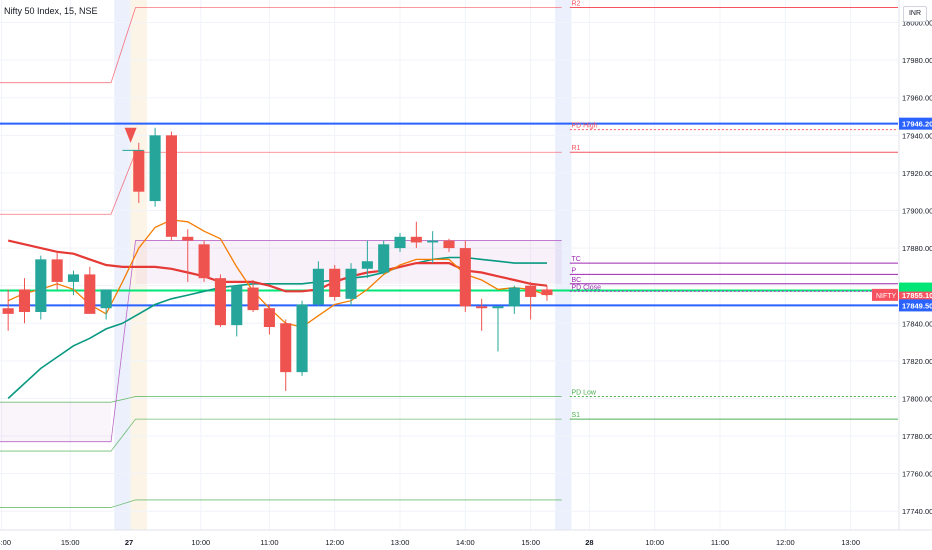 This screenshot has width=932, height=550. Describe the element at coordinates (917, 60) in the screenshot. I see `y-tick-label: 17980.00` at that location.